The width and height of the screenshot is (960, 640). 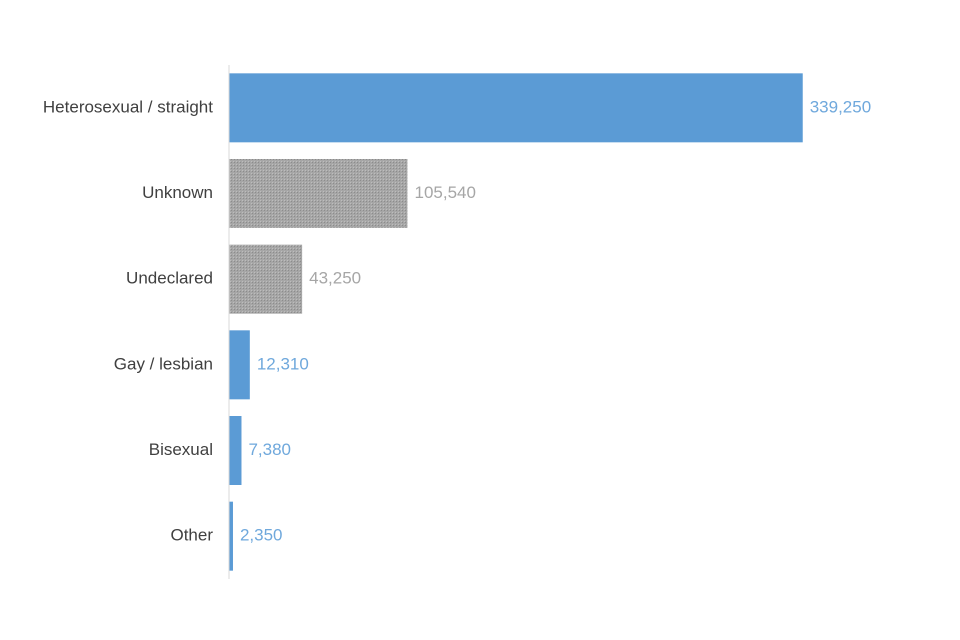 What do you see at coordinates (269, 449) in the screenshot?
I see `value-label: 7,380` at bounding box center [269, 449].